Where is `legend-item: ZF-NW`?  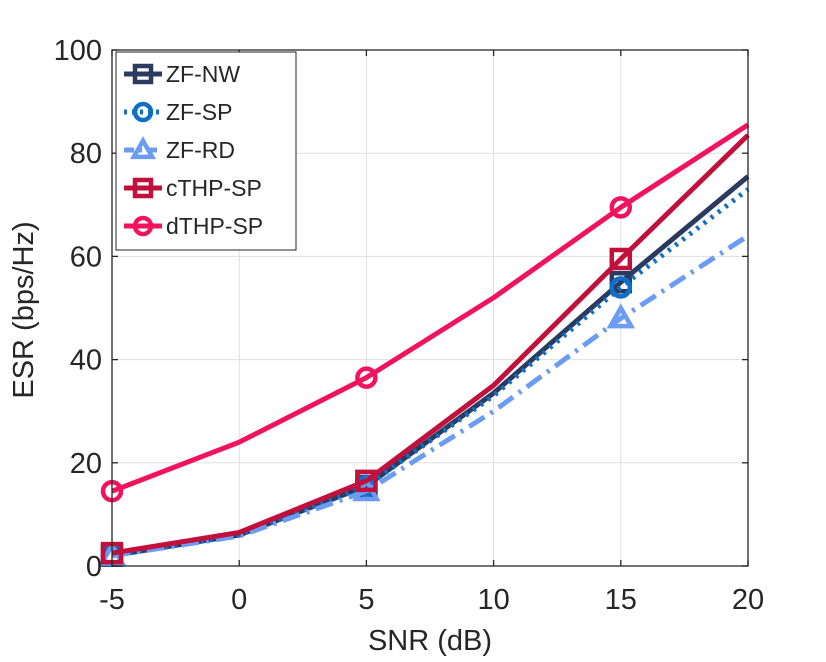 legend-item: ZF-NW is located at coordinates (182, 74).